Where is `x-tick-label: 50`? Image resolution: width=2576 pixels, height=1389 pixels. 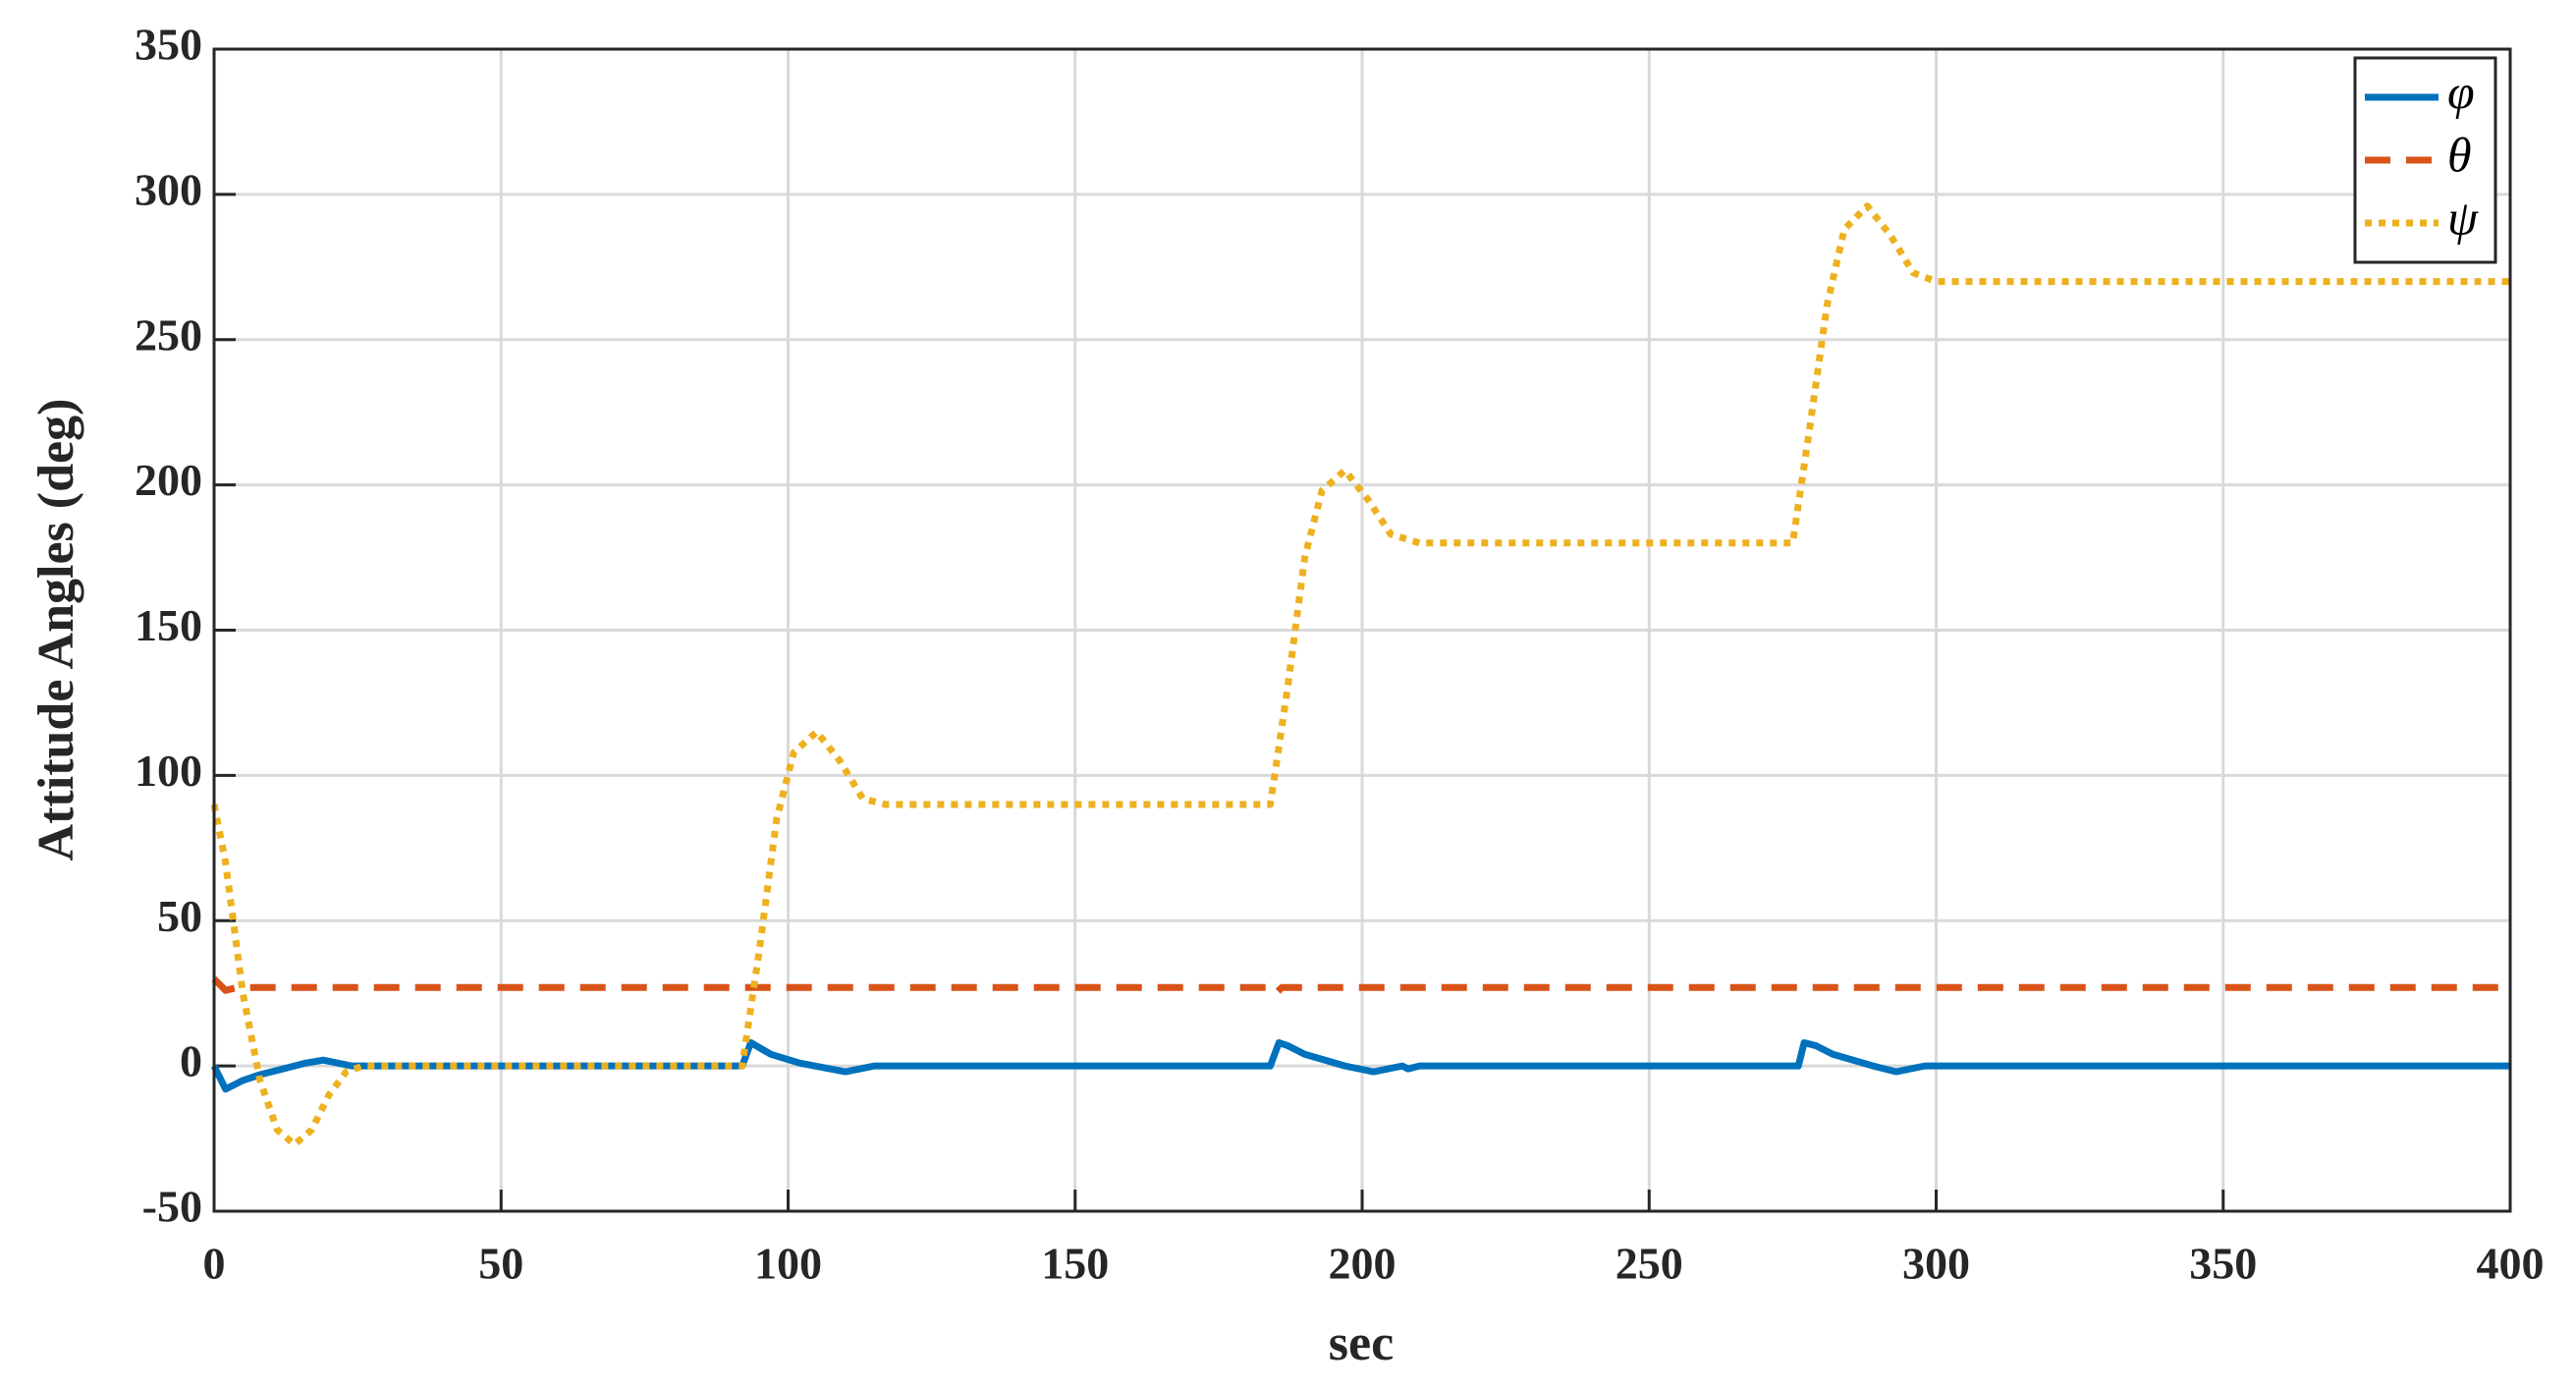 x-tick-label: 50 is located at coordinates (500, 1264).